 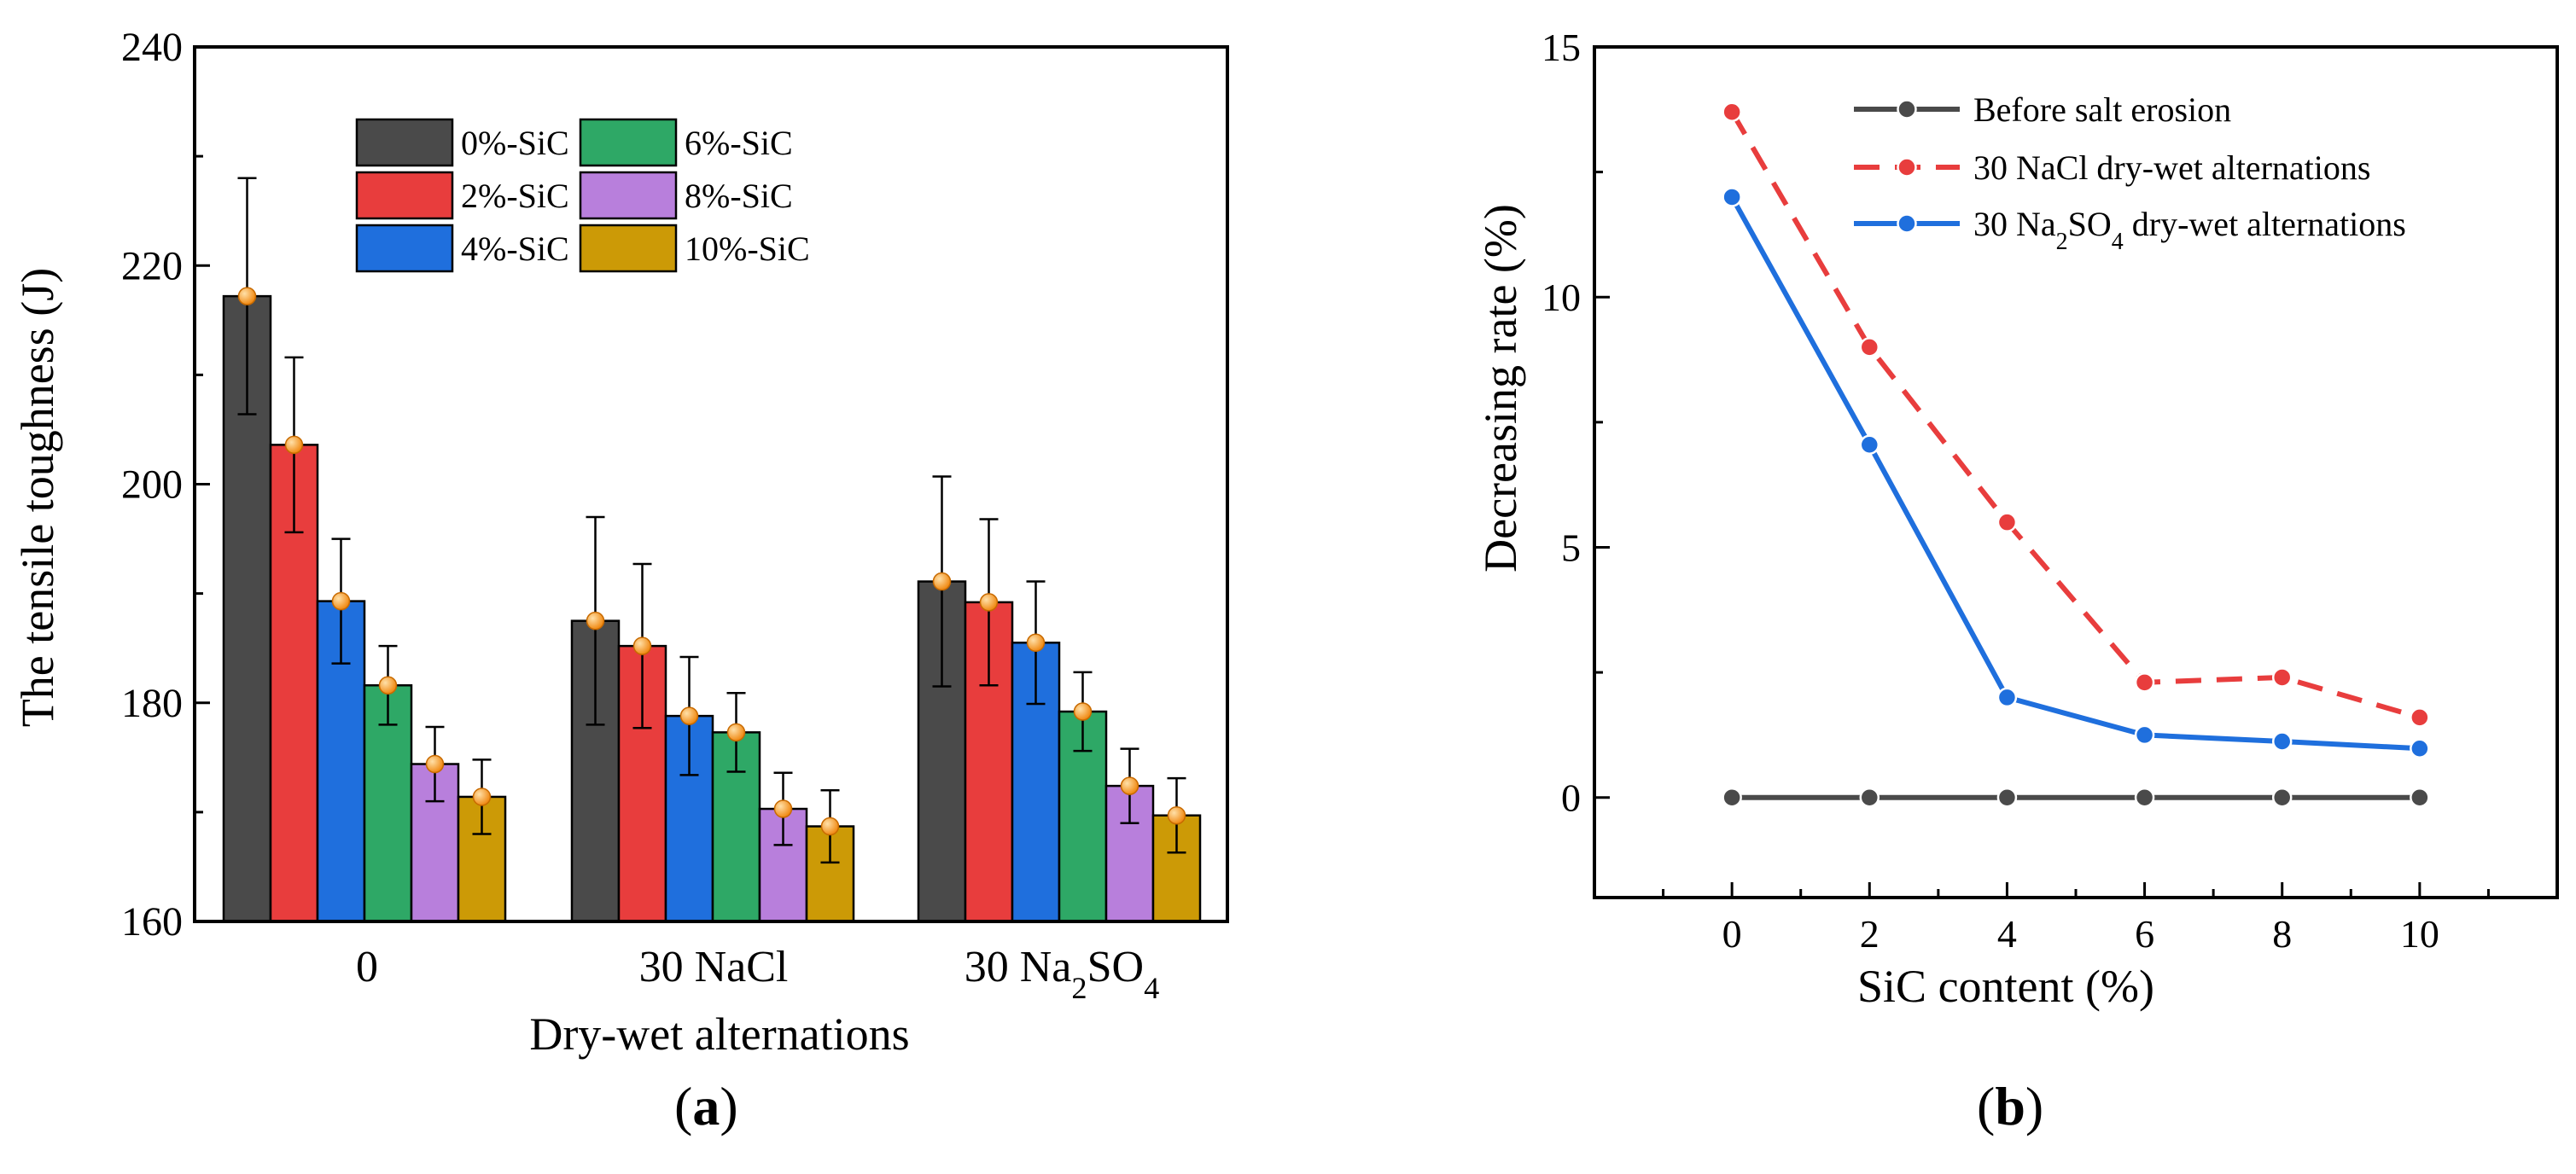 I want to click on legend-label: 2%-SiC, so click(x=515, y=196).